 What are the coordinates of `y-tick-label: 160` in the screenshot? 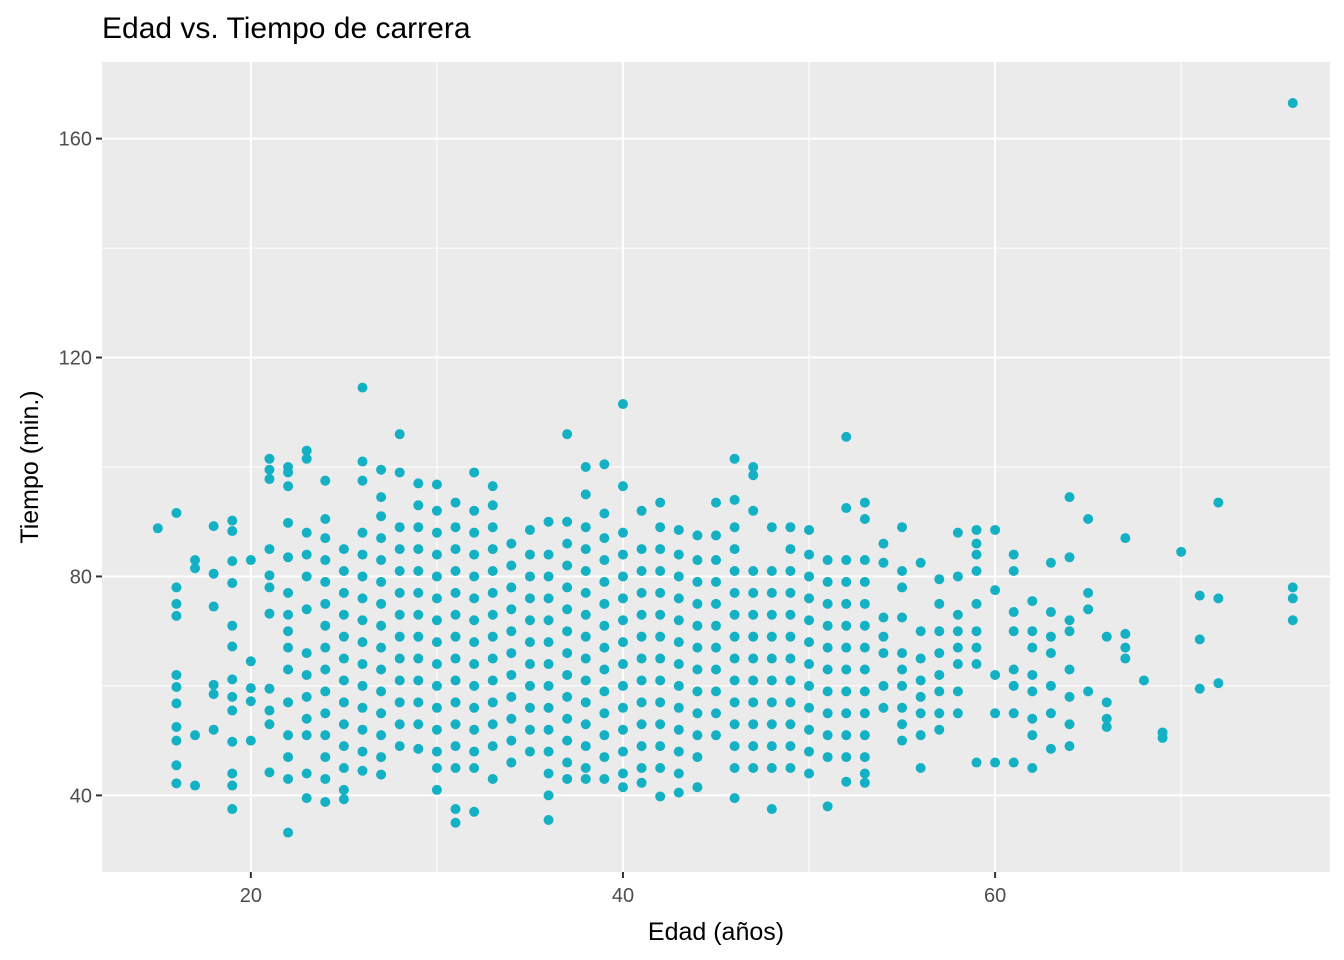 It's located at (75, 140).